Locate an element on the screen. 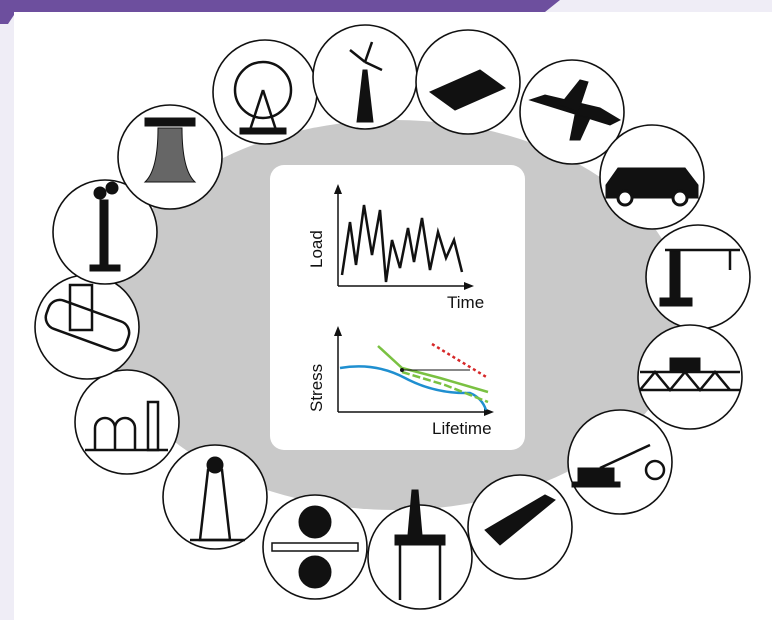 This screenshot has height=620, width=772. excavator is located at coordinates (620, 462).